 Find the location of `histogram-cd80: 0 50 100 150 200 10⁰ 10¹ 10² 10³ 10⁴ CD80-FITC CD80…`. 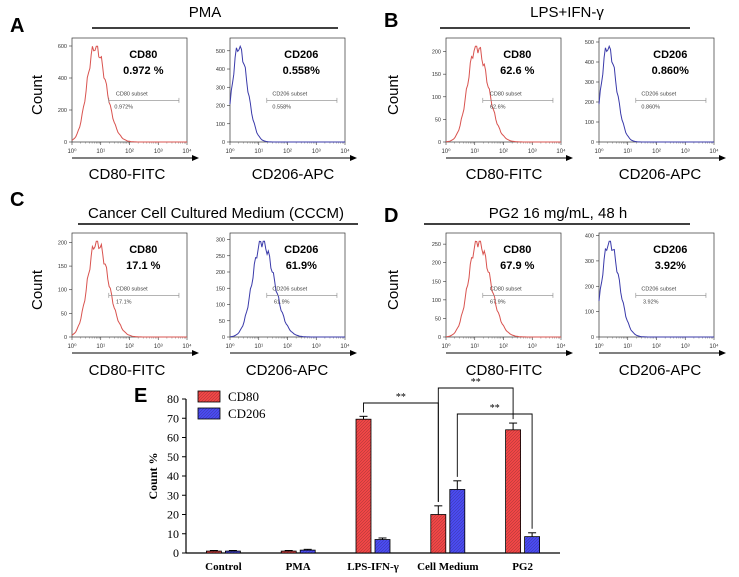

histogram-cd80: 0 50 100 150 200 10⁰ 10¹ 10² 10³ 10⁴ CD80-FITC CD80… is located at coordinates (128, 305).